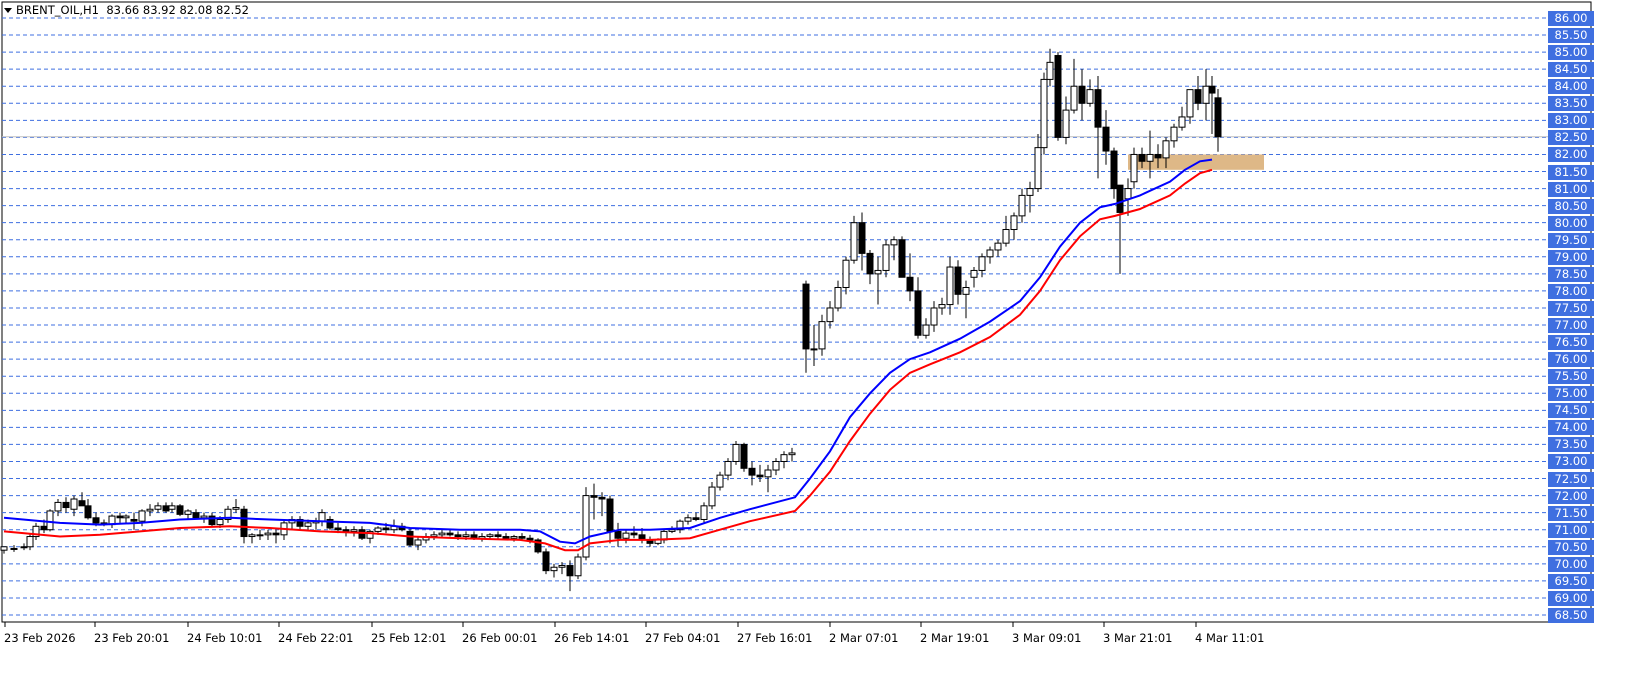 The height and width of the screenshot is (679, 1641). What do you see at coordinates (1571, 394) in the screenshot?
I see `price-axis-label: 75.00` at bounding box center [1571, 394].